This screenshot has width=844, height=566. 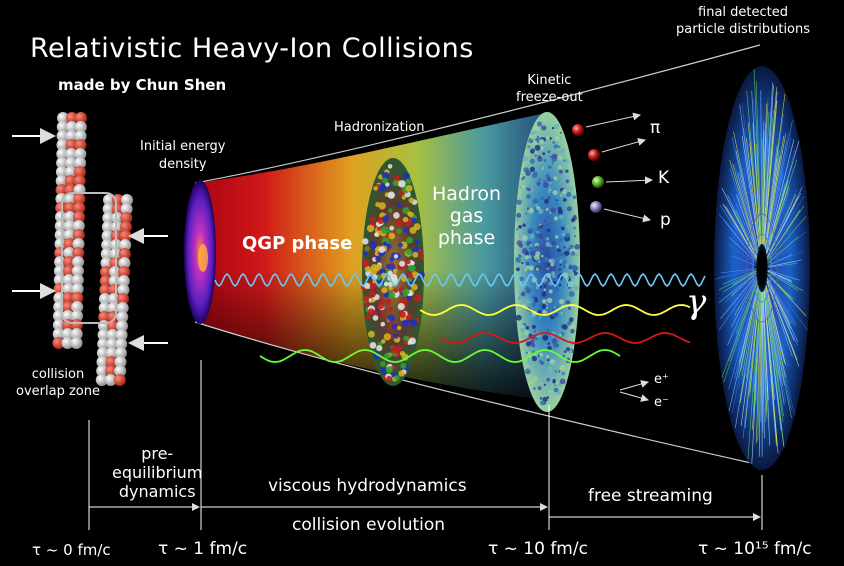 I want to click on photon-wave, so click(x=460, y=280).